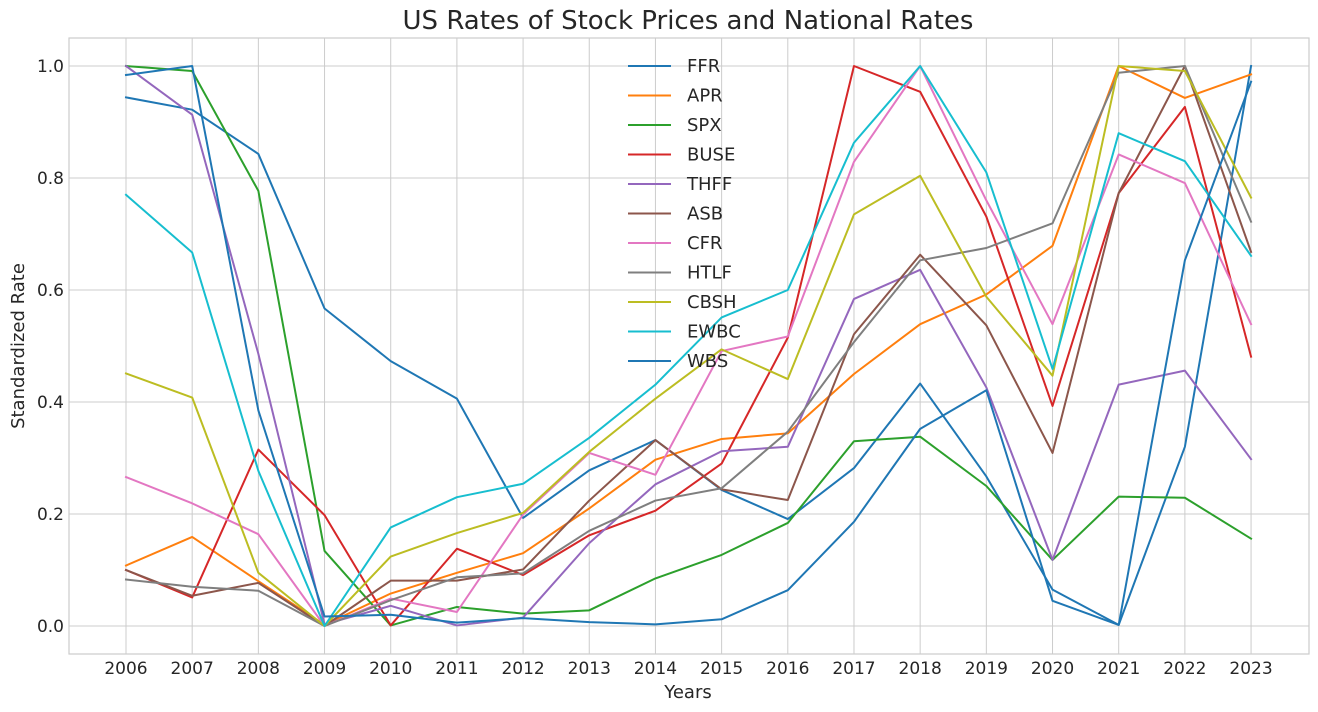 The height and width of the screenshot is (712, 1318). Describe the element at coordinates (704, 125) in the screenshot. I see `legend-label-spx: SPX` at that location.